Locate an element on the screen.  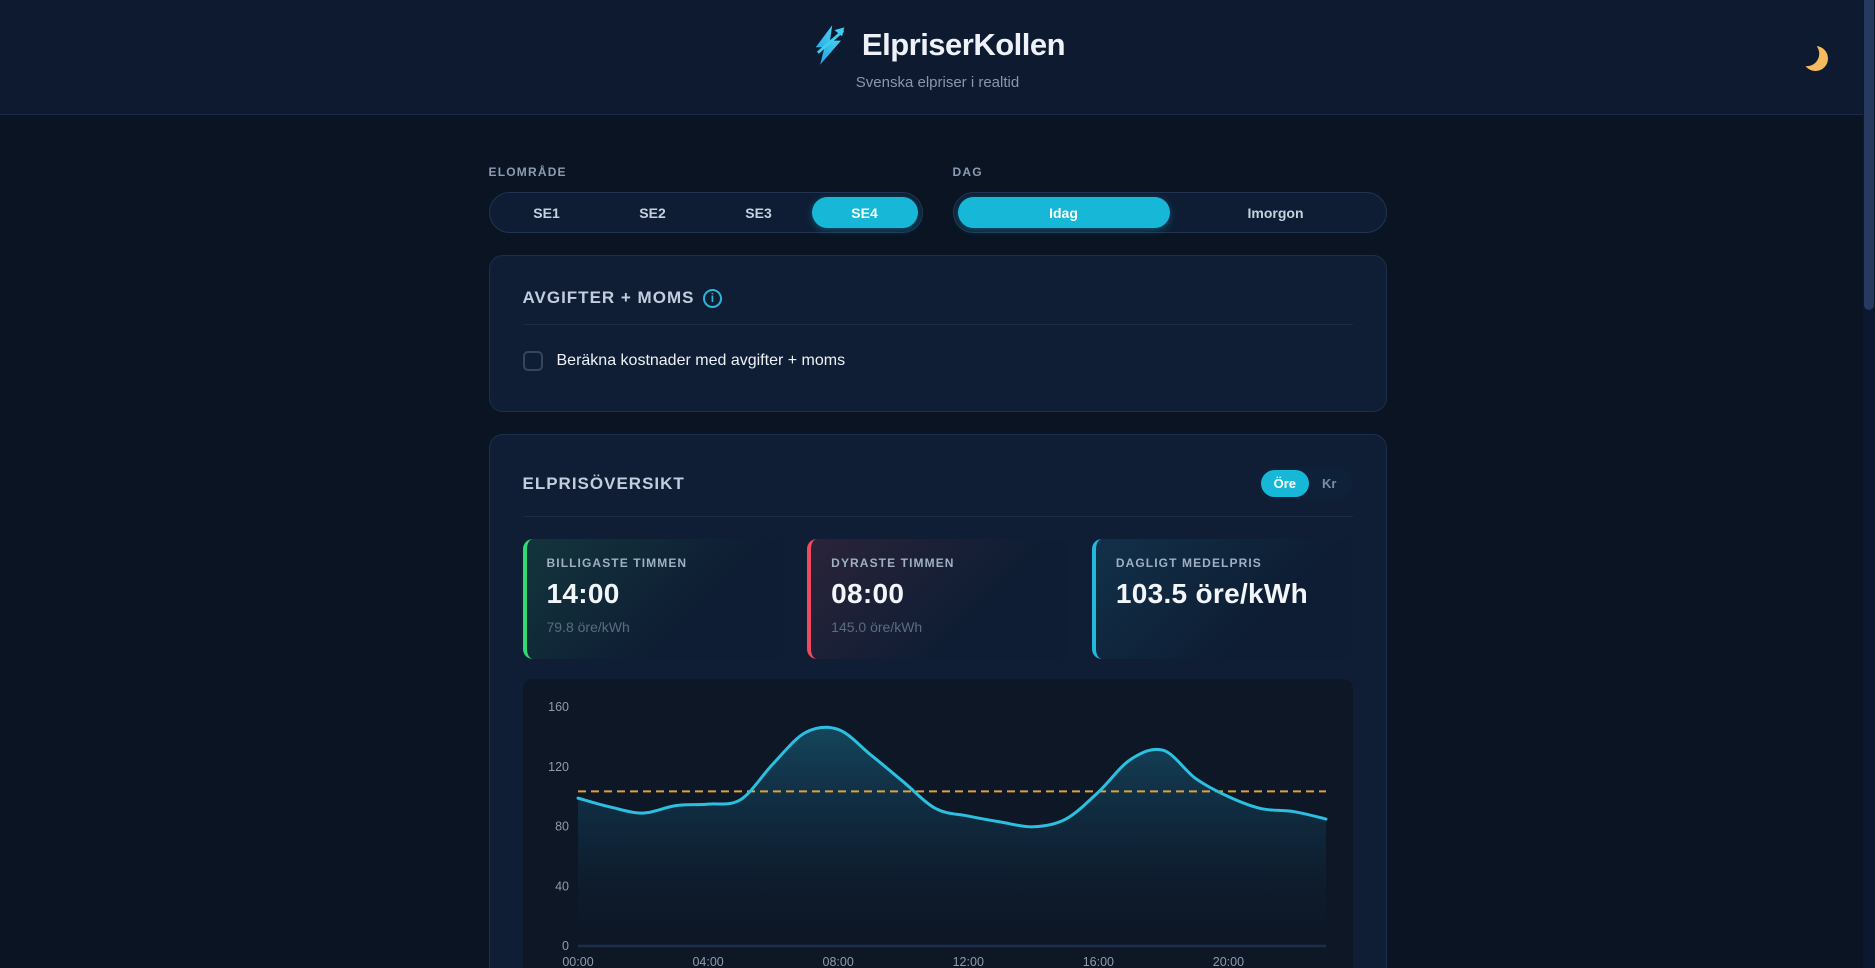
svg-text: 12:00 is located at coordinates (967, 961).